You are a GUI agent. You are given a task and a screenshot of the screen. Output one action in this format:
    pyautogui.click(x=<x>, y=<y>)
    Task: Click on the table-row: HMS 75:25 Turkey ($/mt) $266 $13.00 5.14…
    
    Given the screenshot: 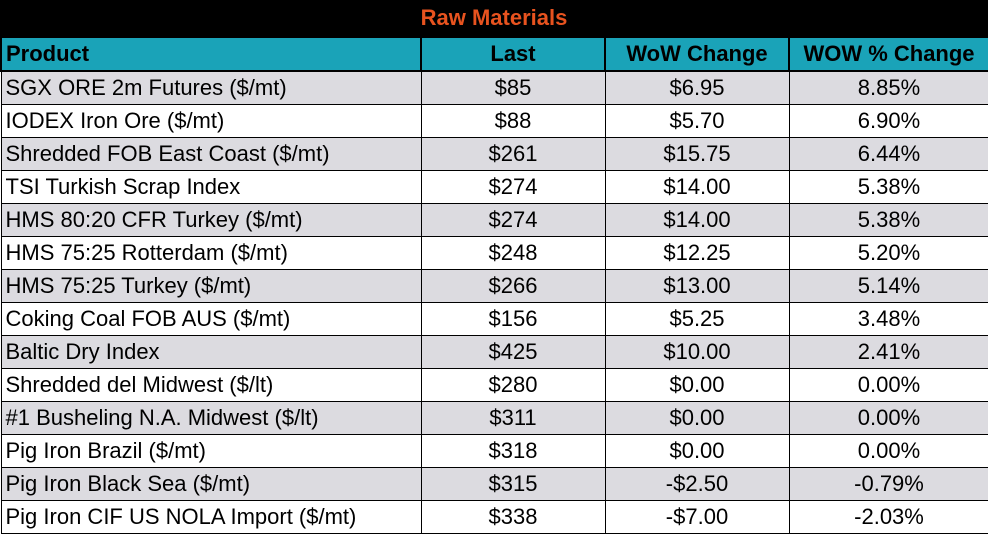 What is the action you would take?
    pyautogui.click(x=494, y=285)
    